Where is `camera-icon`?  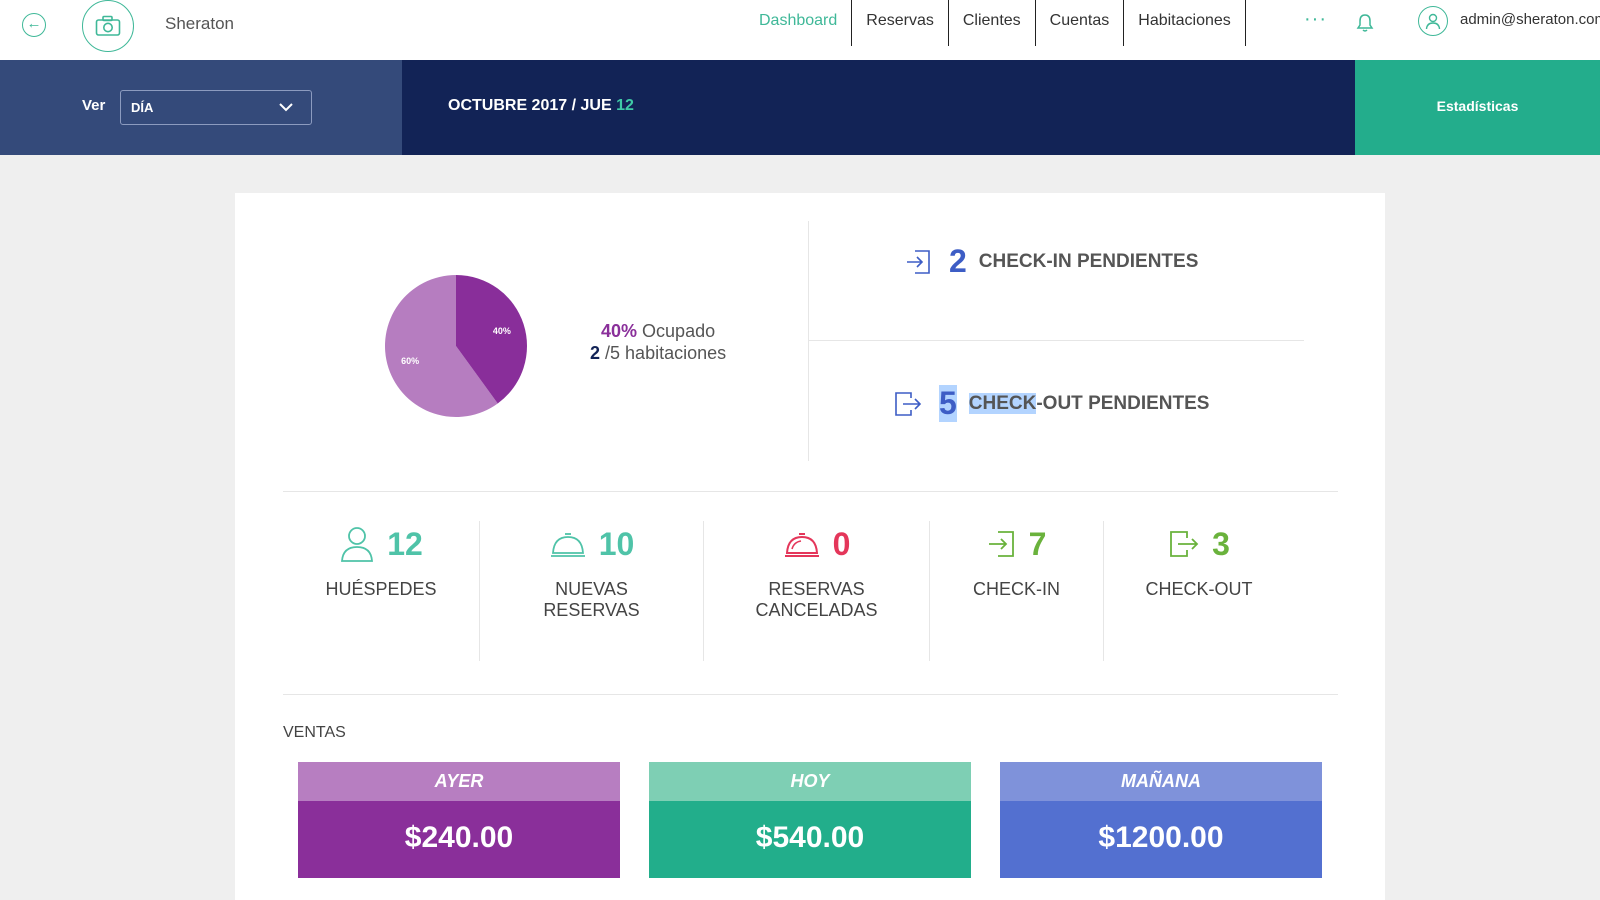
camera-icon is located at coordinates (108, 25).